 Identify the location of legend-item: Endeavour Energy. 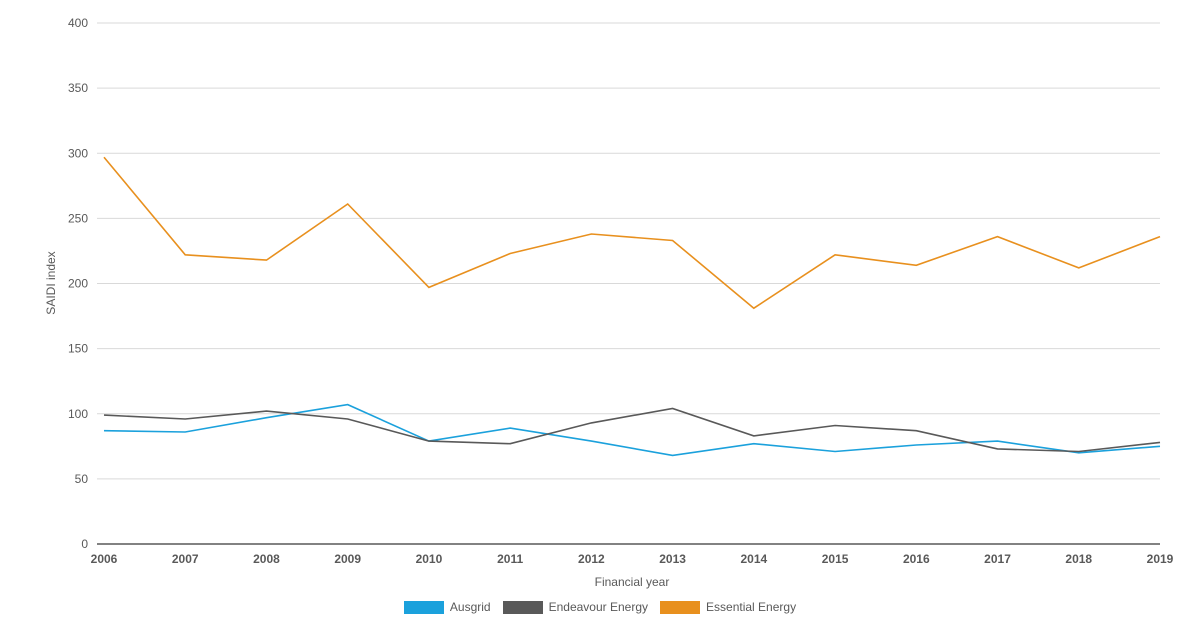
(575, 607).